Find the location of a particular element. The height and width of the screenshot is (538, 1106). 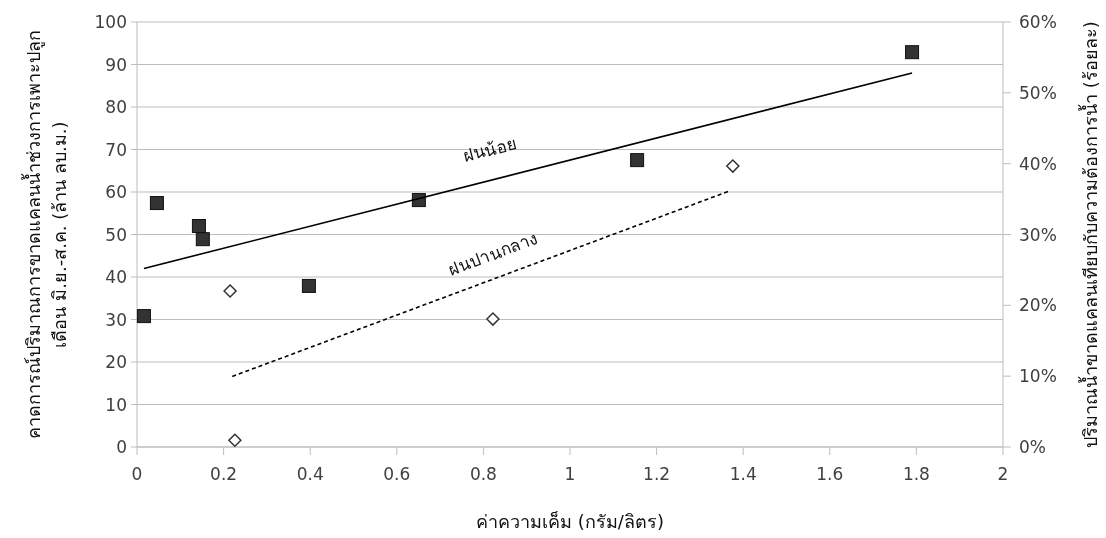

x-tick-label: 0.4 is located at coordinates (310, 474).